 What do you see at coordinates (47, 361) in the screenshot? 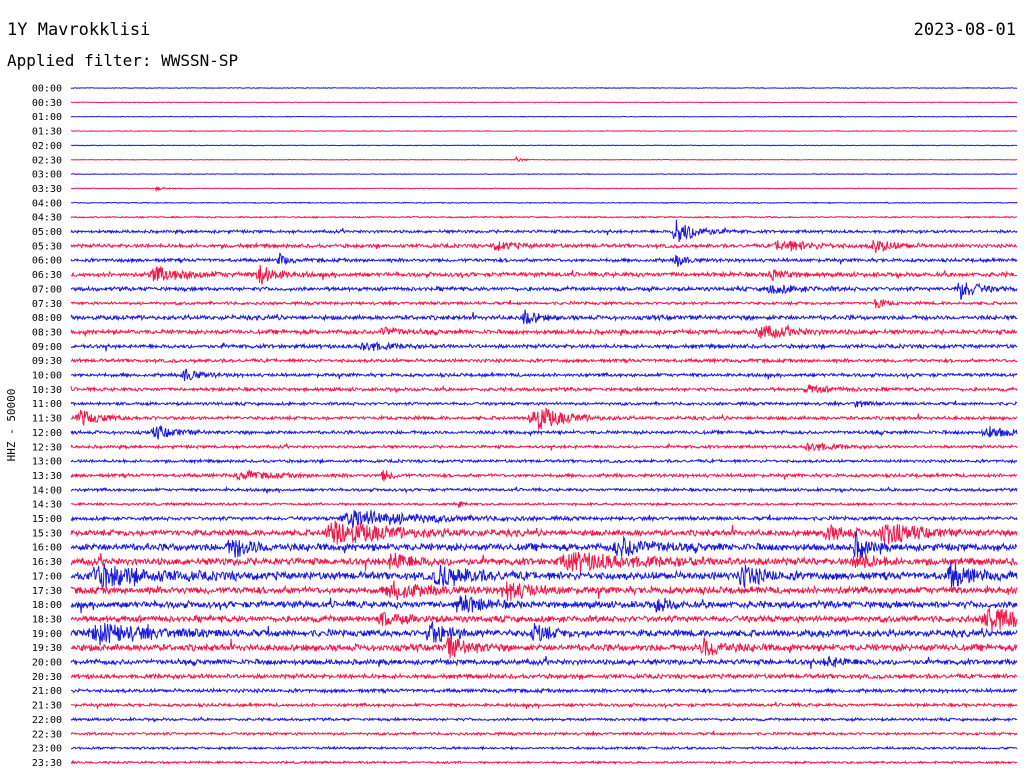
I see `row-label: 09:30` at bounding box center [47, 361].